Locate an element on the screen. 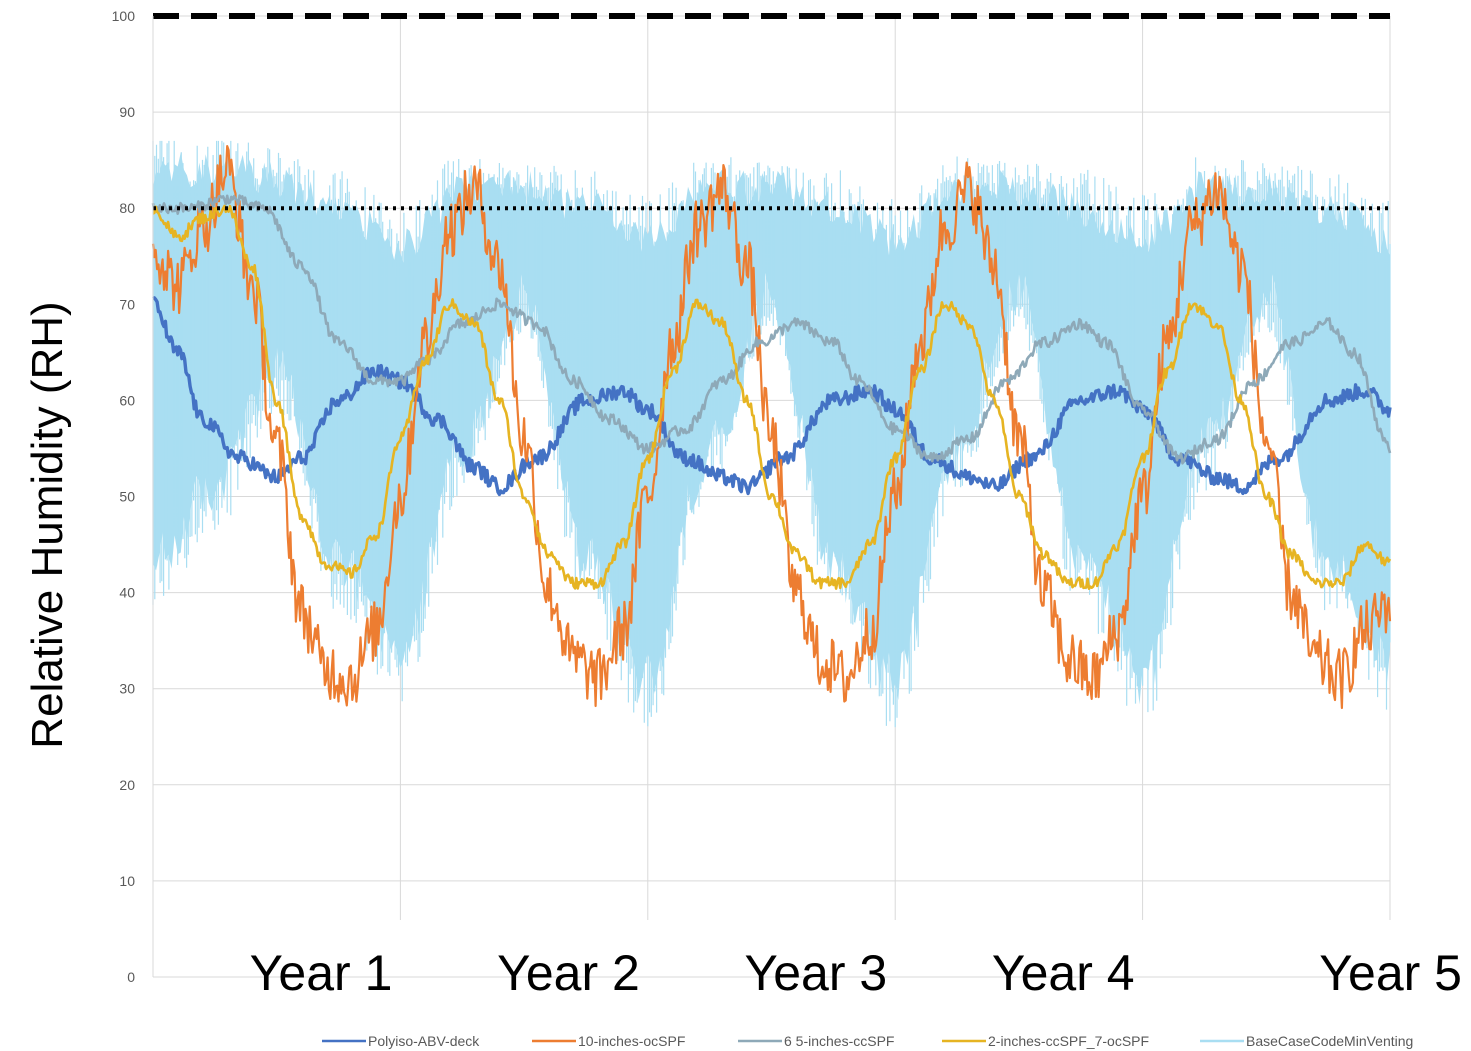 The width and height of the screenshot is (1471, 1051). y-tick-label: 20 is located at coordinates (127, 785).